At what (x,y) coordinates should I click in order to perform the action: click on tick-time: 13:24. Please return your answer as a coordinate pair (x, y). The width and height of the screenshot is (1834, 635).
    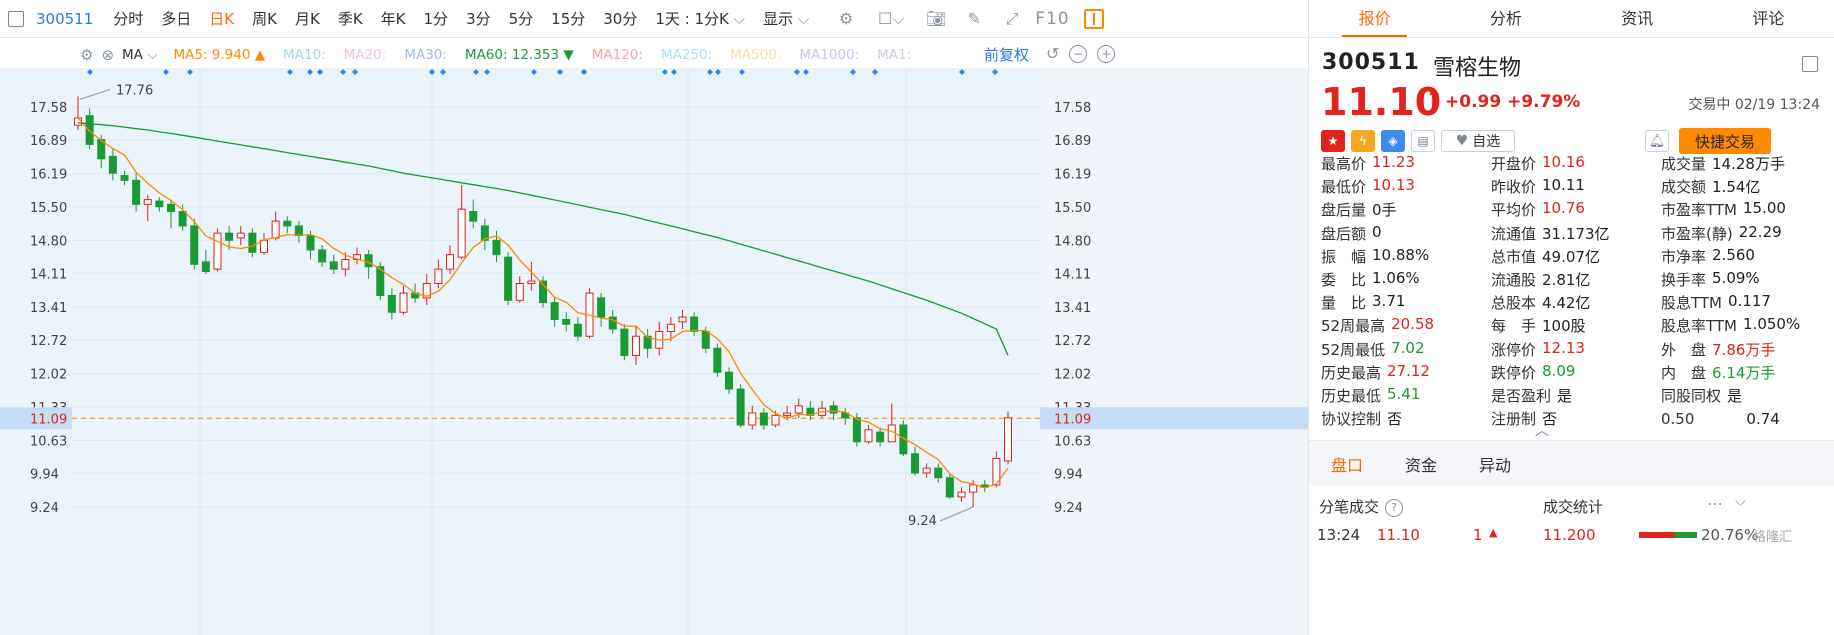
    Looking at the image, I should click on (1339, 535).